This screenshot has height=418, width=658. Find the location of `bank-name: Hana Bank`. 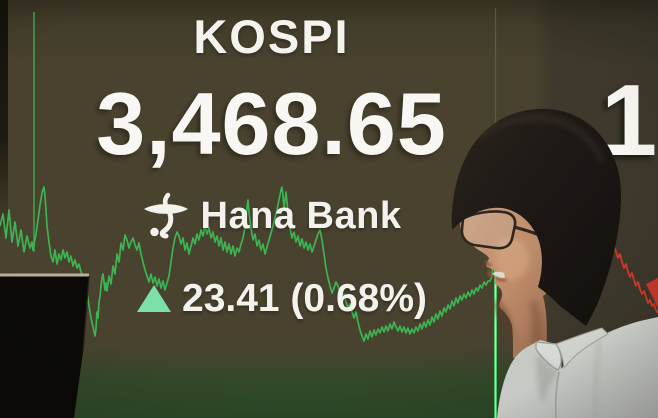

bank-name: Hana Bank is located at coordinates (301, 215).